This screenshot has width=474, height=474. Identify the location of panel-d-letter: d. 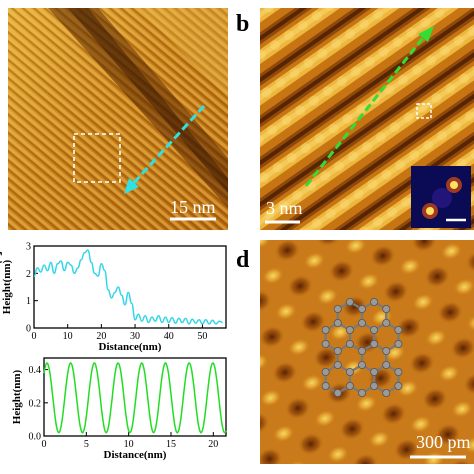
(243, 260).